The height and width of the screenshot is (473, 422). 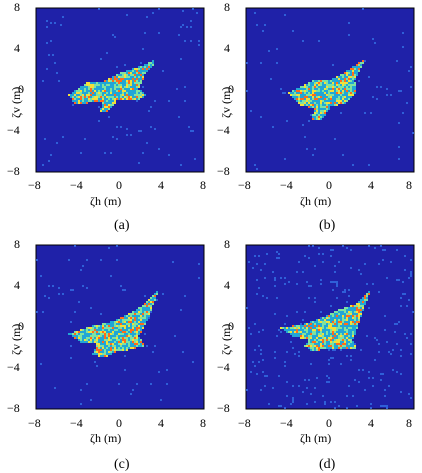 What do you see at coordinates (231, 89) in the screenshot?
I see `y-tick-b-2: 0` at bounding box center [231, 89].